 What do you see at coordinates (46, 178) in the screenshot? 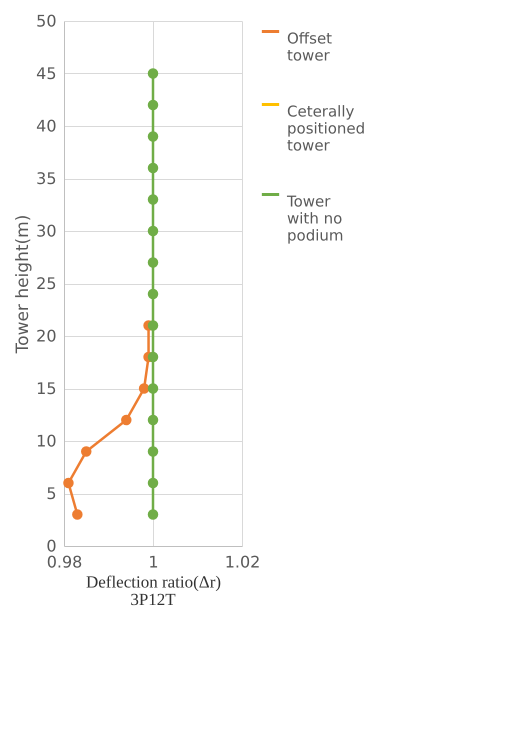
I see `y-tick-label: 35` at bounding box center [46, 178].